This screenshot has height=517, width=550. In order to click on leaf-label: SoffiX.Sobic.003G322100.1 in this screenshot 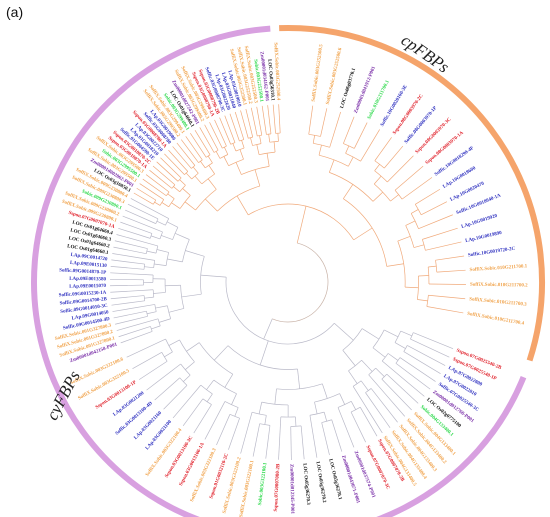, I will do `click(247, 488)`.